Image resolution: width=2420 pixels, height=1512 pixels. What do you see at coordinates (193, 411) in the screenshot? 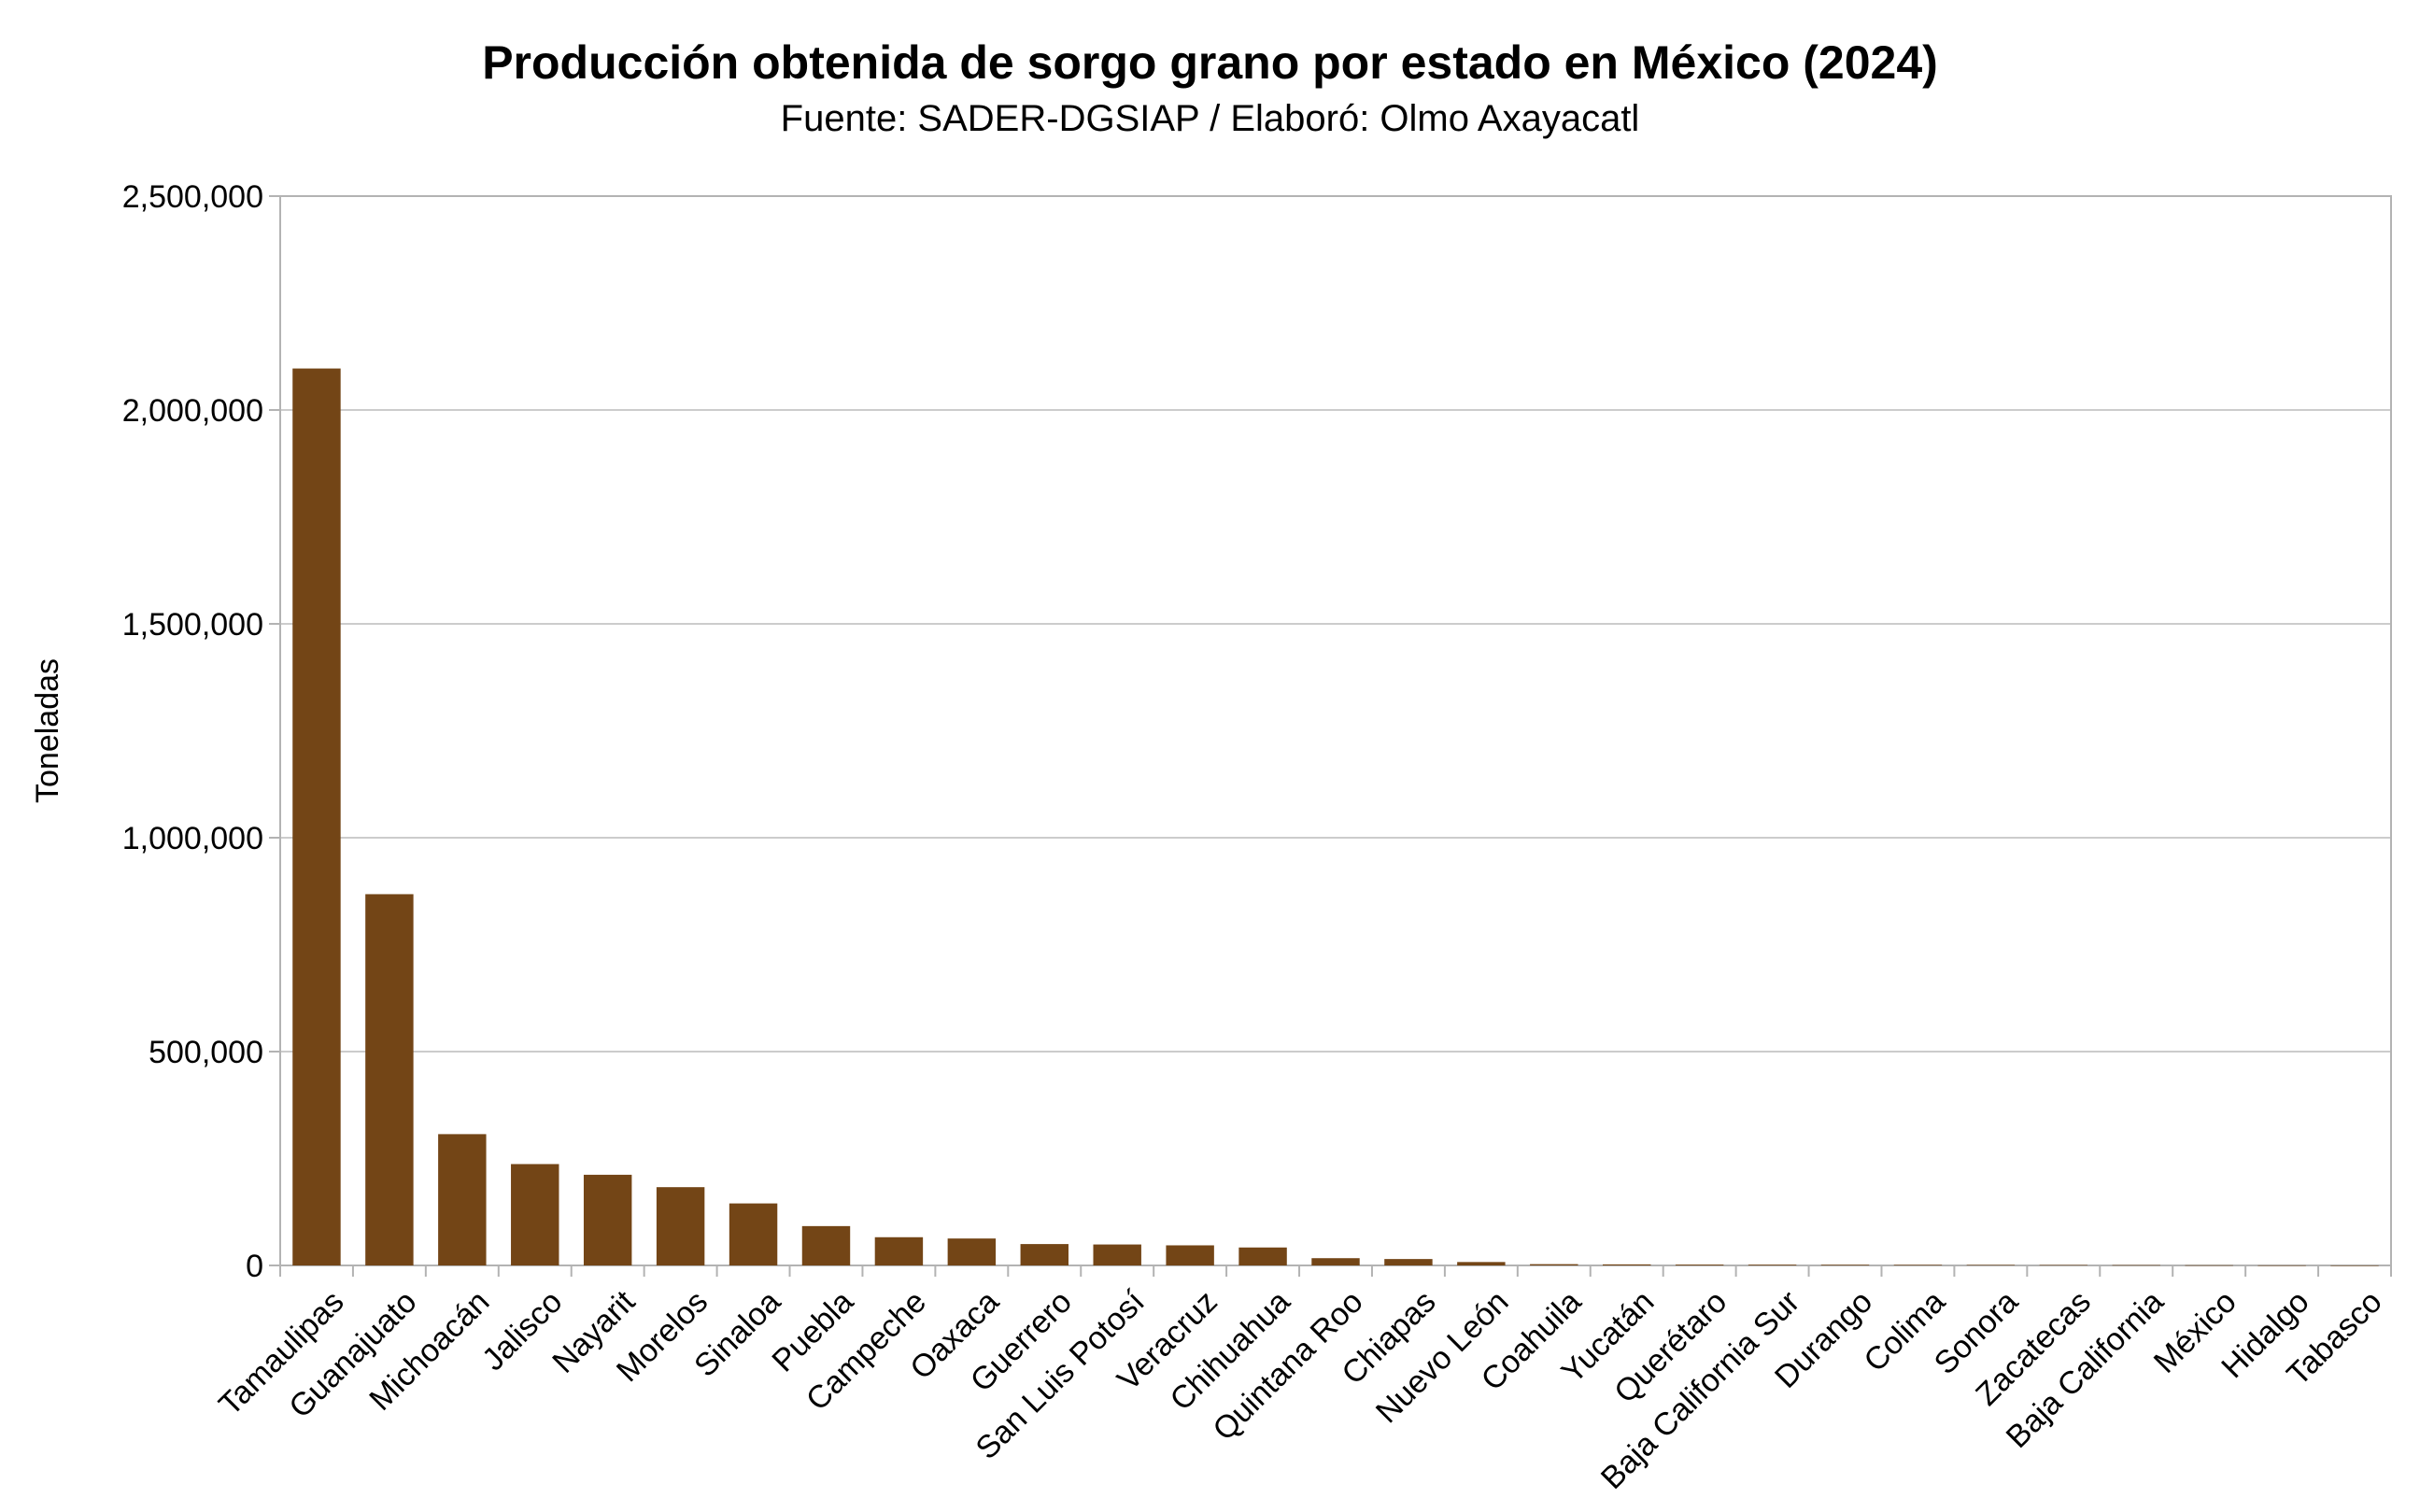
I see `y-tick-label: 2,000,000` at bounding box center [193, 411].